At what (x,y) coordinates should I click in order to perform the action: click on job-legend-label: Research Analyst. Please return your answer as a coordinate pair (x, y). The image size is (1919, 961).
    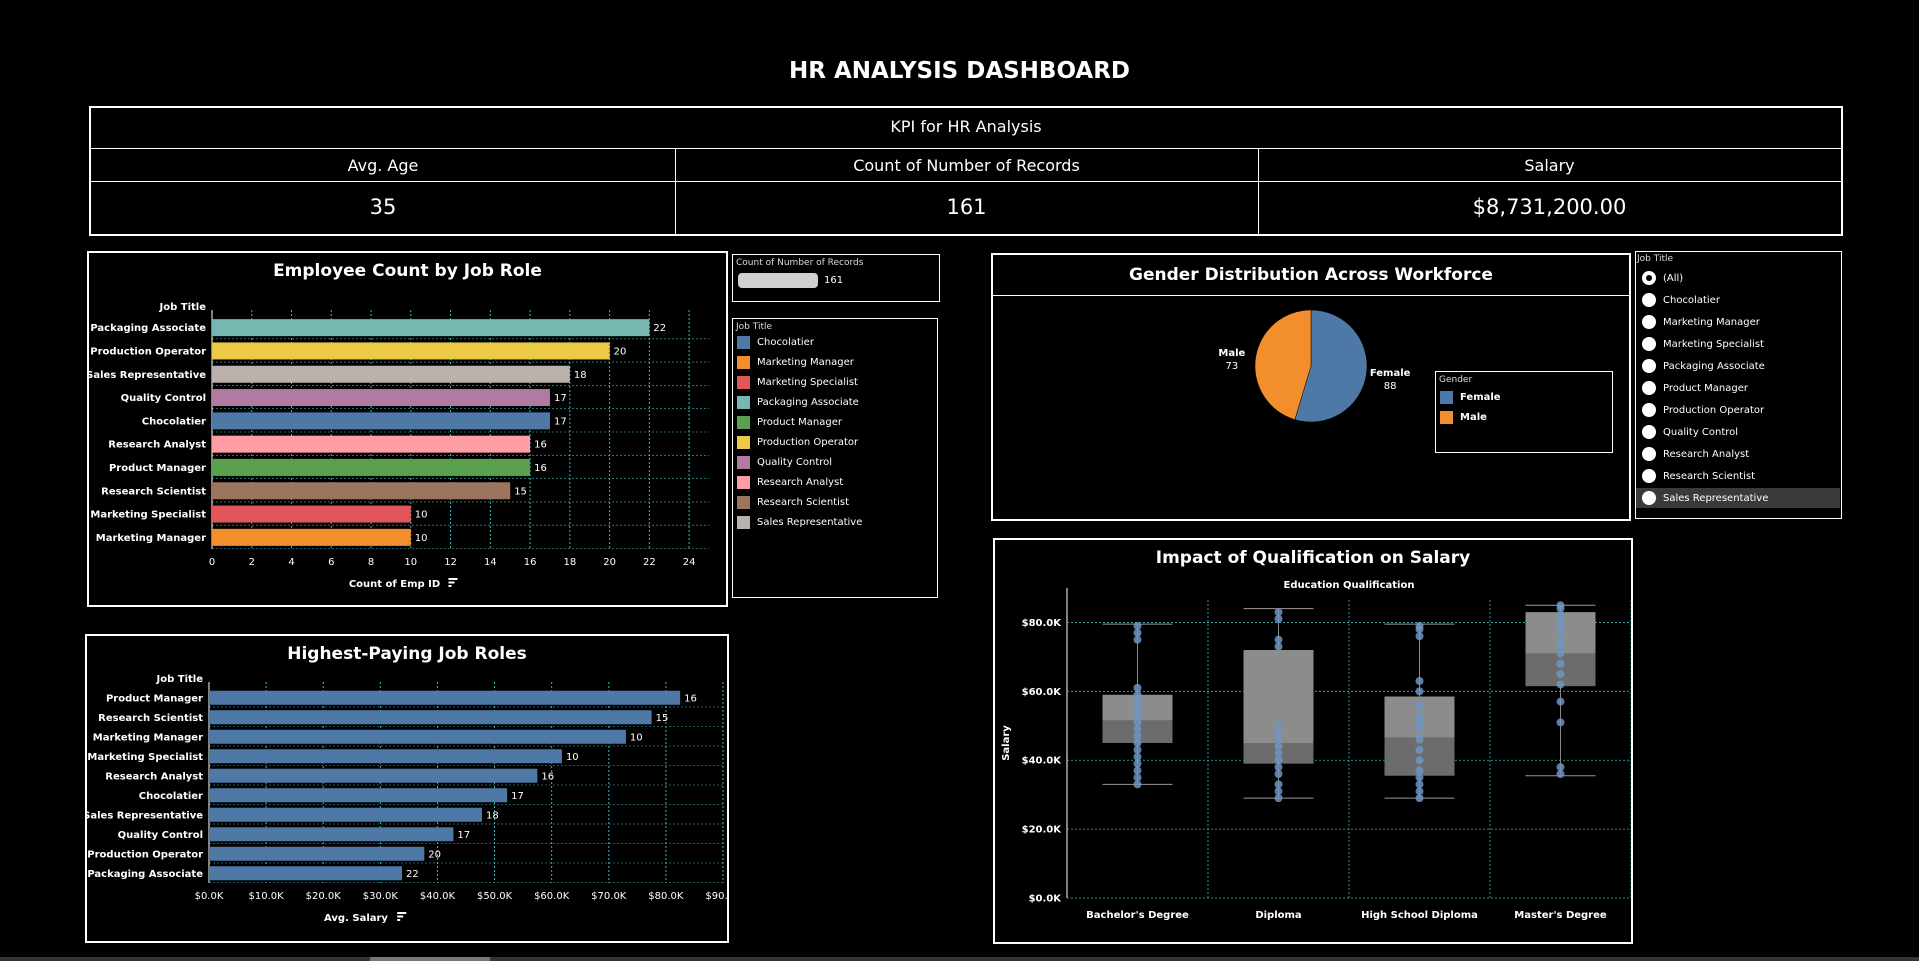
    Looking at the image, I should click on (800, 482).